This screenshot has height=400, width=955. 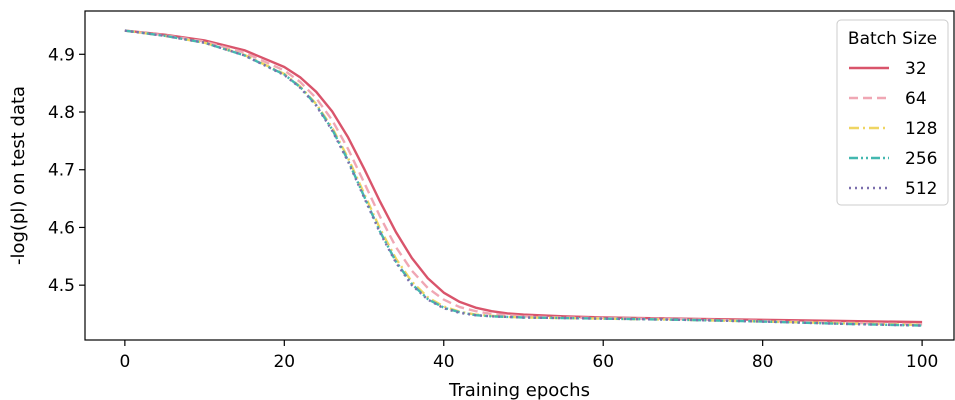 What do you see at coordinates (61, 286) in the screenshot?
I see `y-tick-label: 4.5` at bounding box center [61, 286].